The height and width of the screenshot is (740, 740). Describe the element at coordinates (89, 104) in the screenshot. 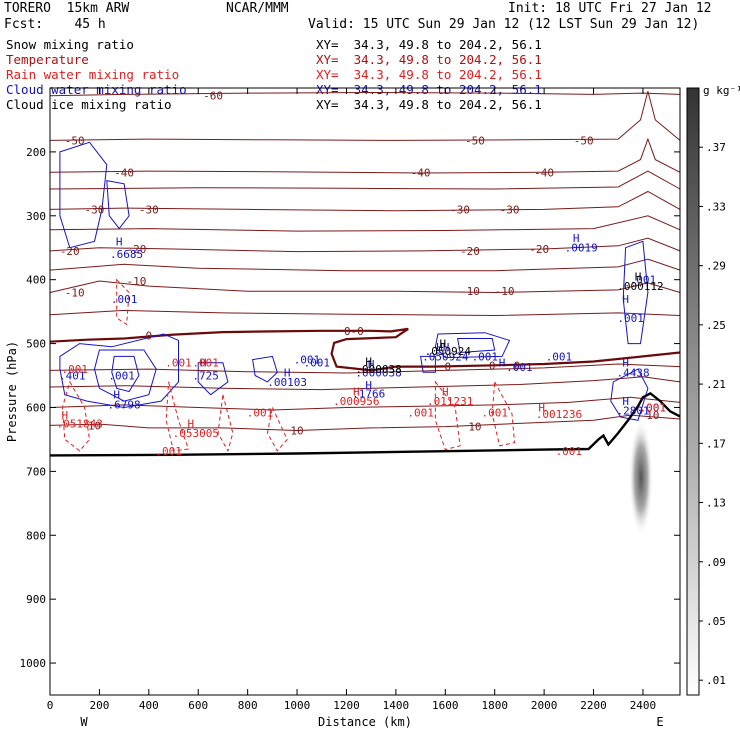

I see `legend-field-4: Cloud ice mixing ratio` at that location.